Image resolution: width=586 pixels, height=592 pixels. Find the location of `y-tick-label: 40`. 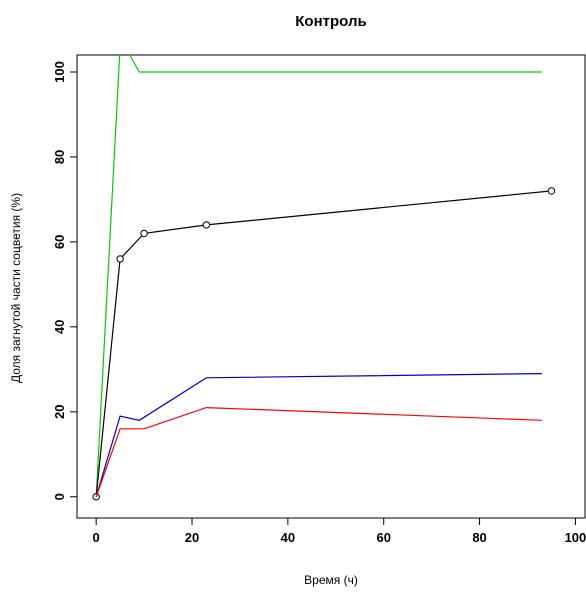

y-tick-label: 40 is located at coordinates (59, 327).